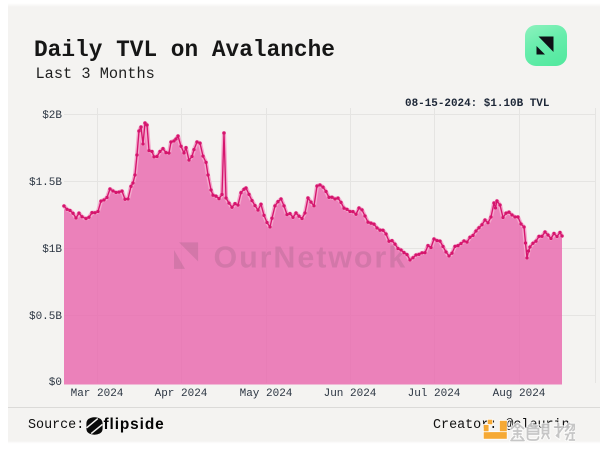  I want to click on svg-text: Mar 2024, so click(97, 394).